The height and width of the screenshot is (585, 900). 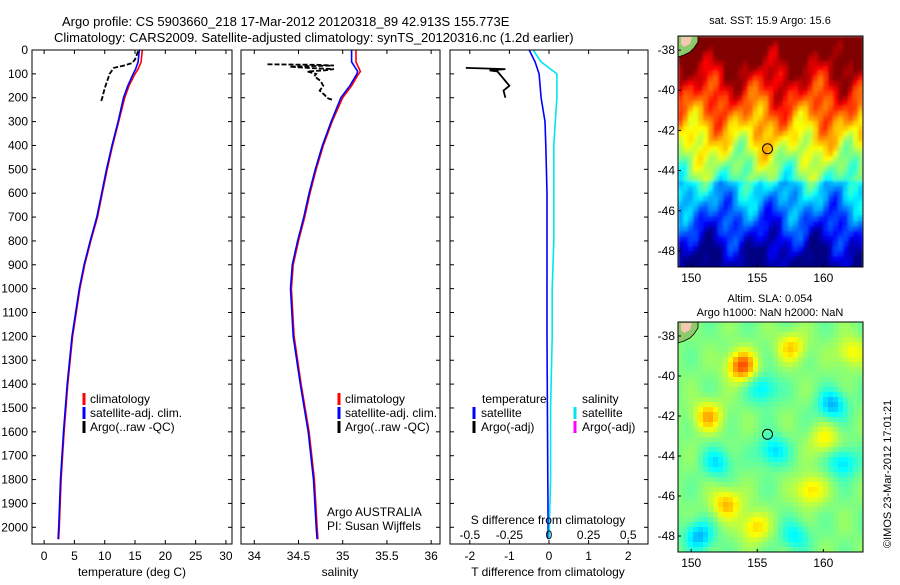 What do you see at coordinates (507, 427) in the screenshot?
I see `legend-label-temp-argo: Argo(-adj)` at bounding box center [507, 427].